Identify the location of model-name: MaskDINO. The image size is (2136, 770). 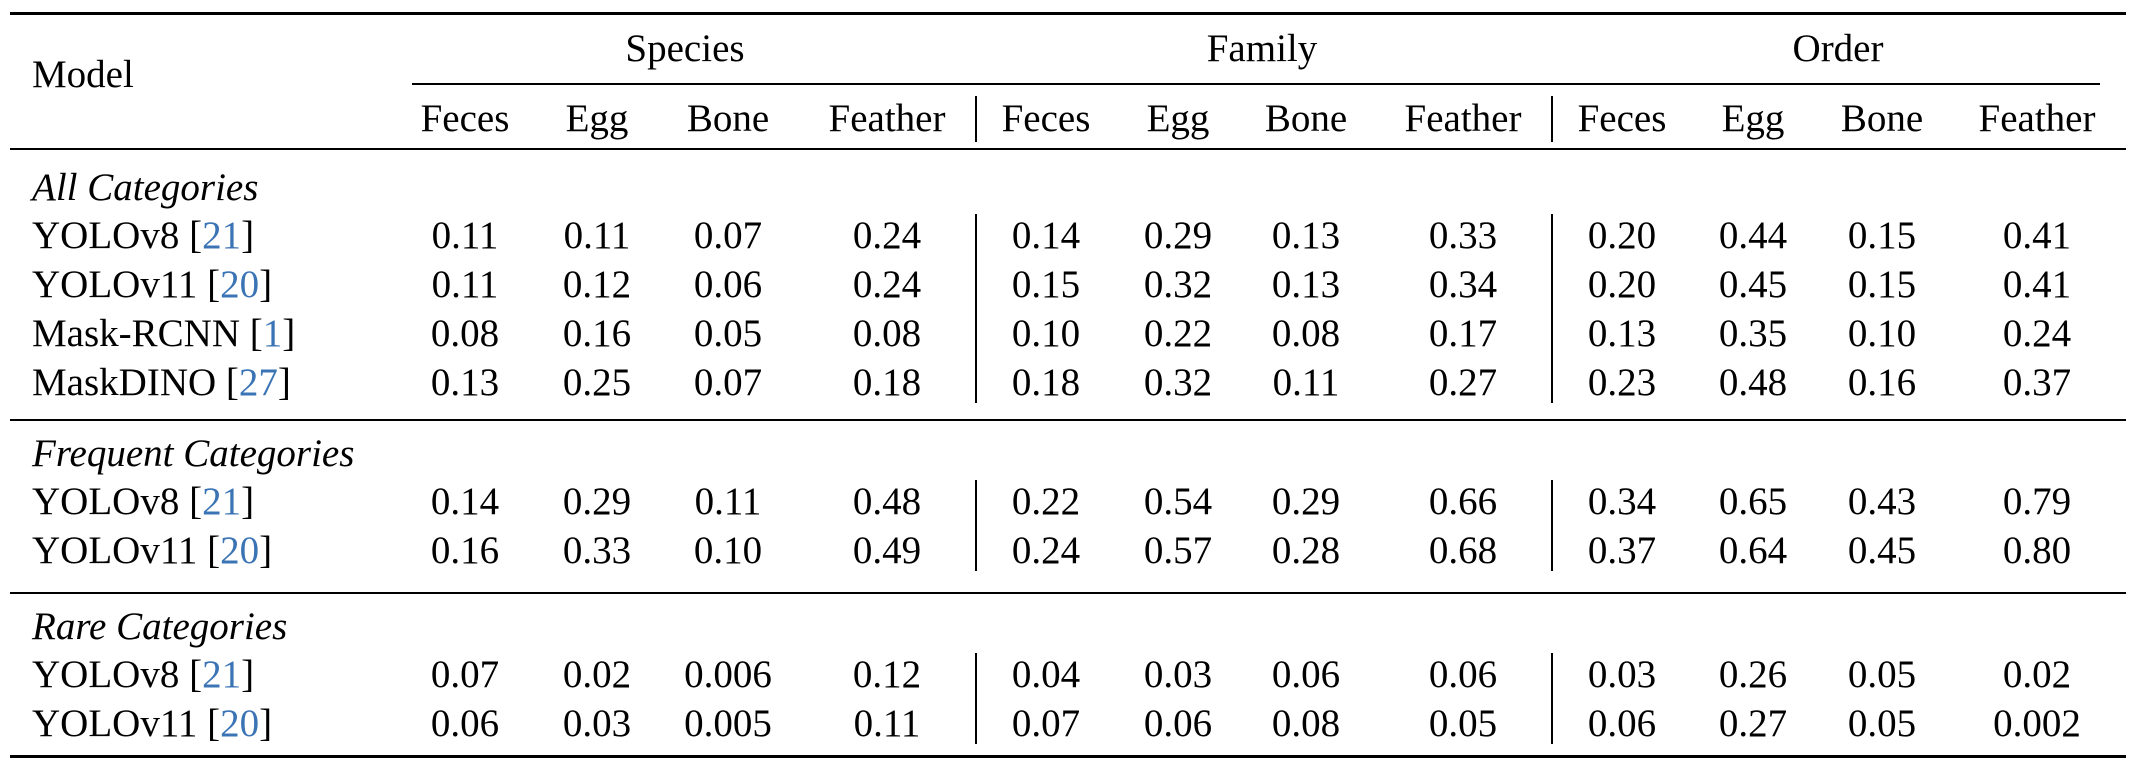
(124, 382).